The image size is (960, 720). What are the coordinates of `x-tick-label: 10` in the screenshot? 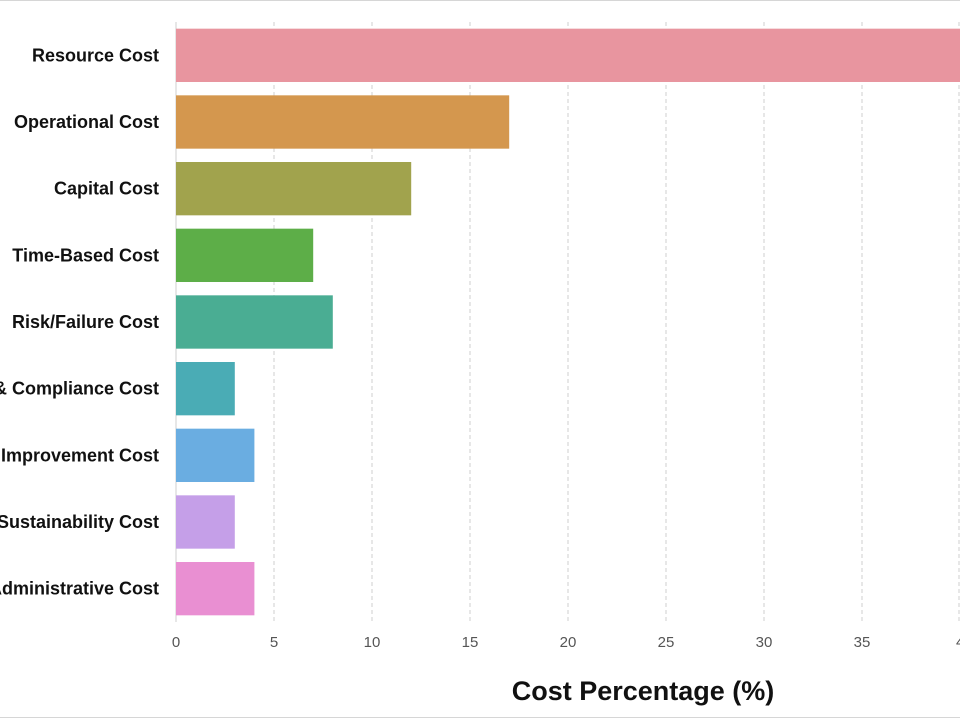 It's located at (372, 642).